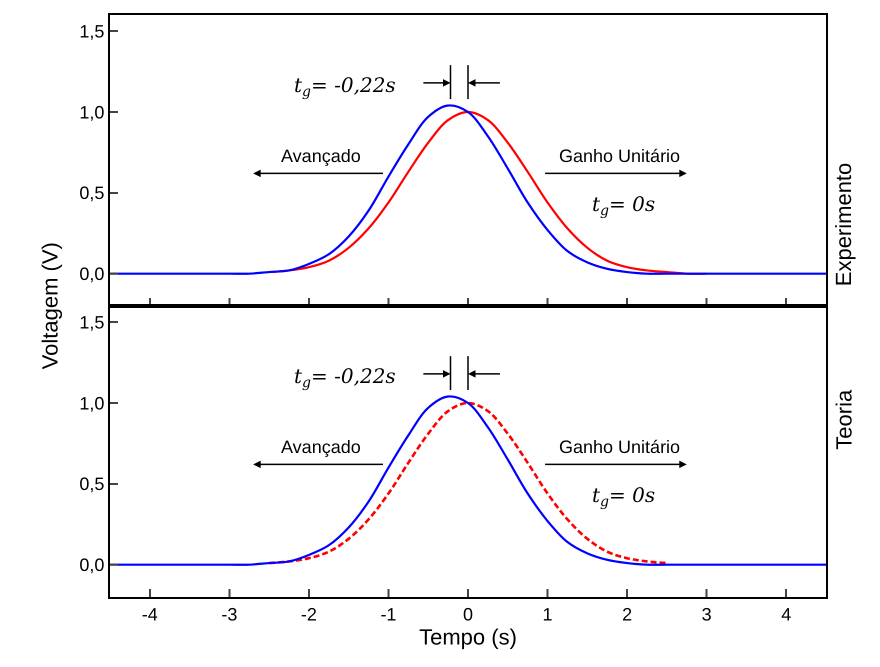 This screenshot has width=880, height=667. Describe the element at coordinates (49, 306) in the screenshot. I see `y-axis-title: Voltagem (V)` at that location.